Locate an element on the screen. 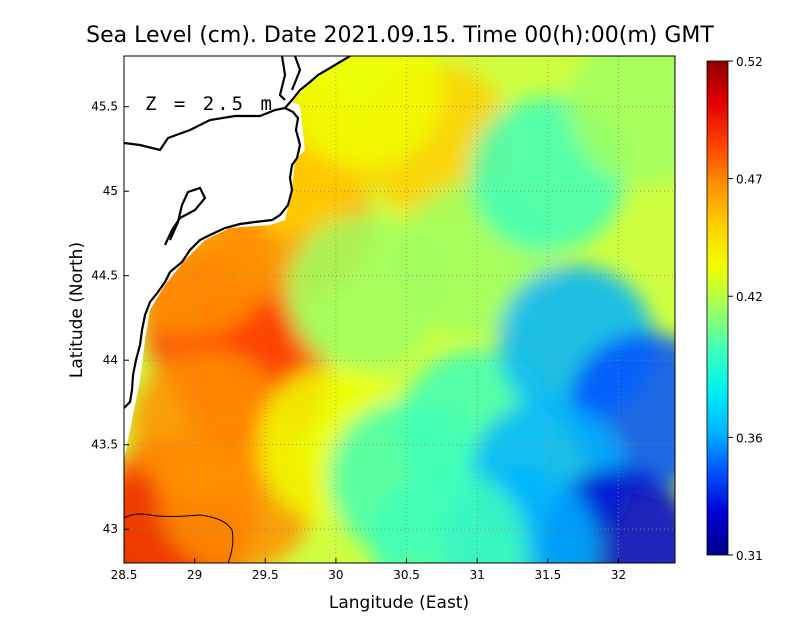 Image resolution: width=800 pixels, height=618 pixels. y-tick-label: 43.5 is located at coordinates (104, 445).